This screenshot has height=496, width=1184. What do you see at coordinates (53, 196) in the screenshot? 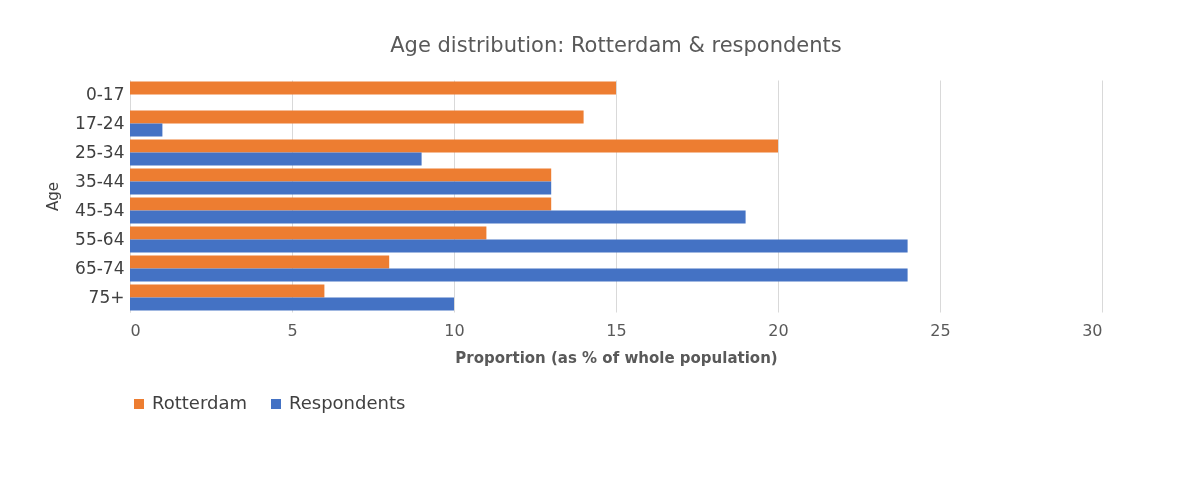
I see `y-axis-title: Age` at bounding box center [53, 196].